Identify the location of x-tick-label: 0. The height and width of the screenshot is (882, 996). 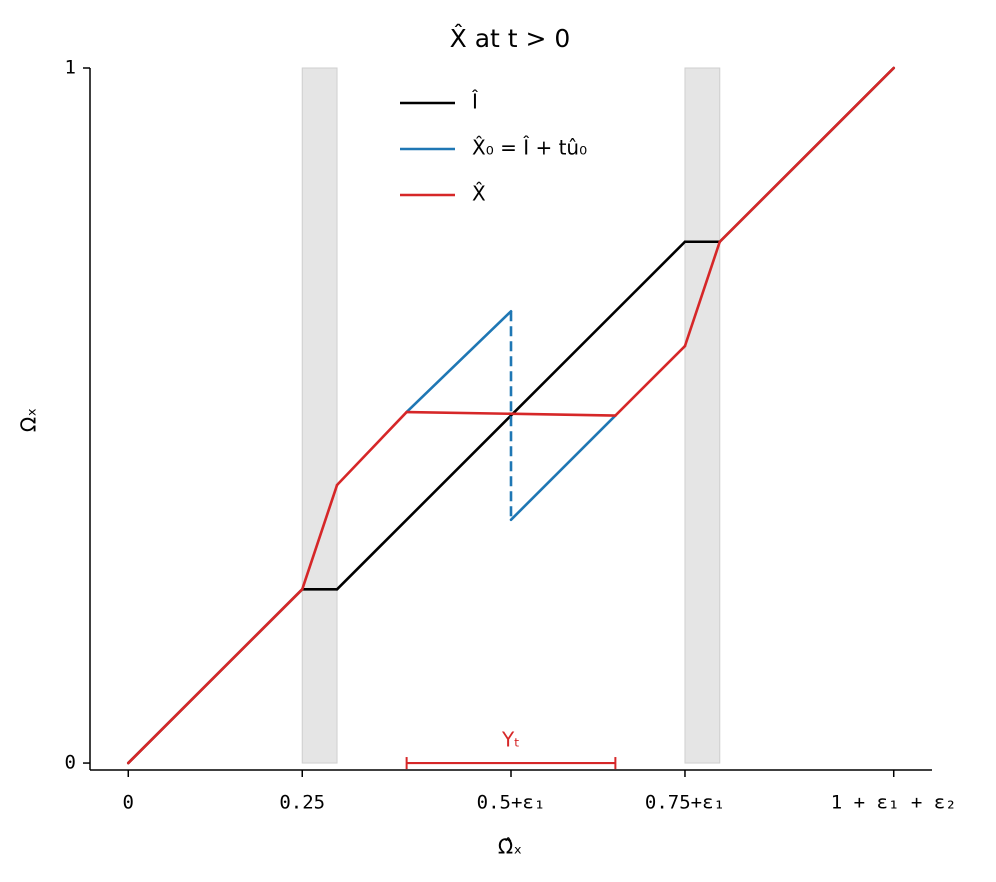
(128, 803).